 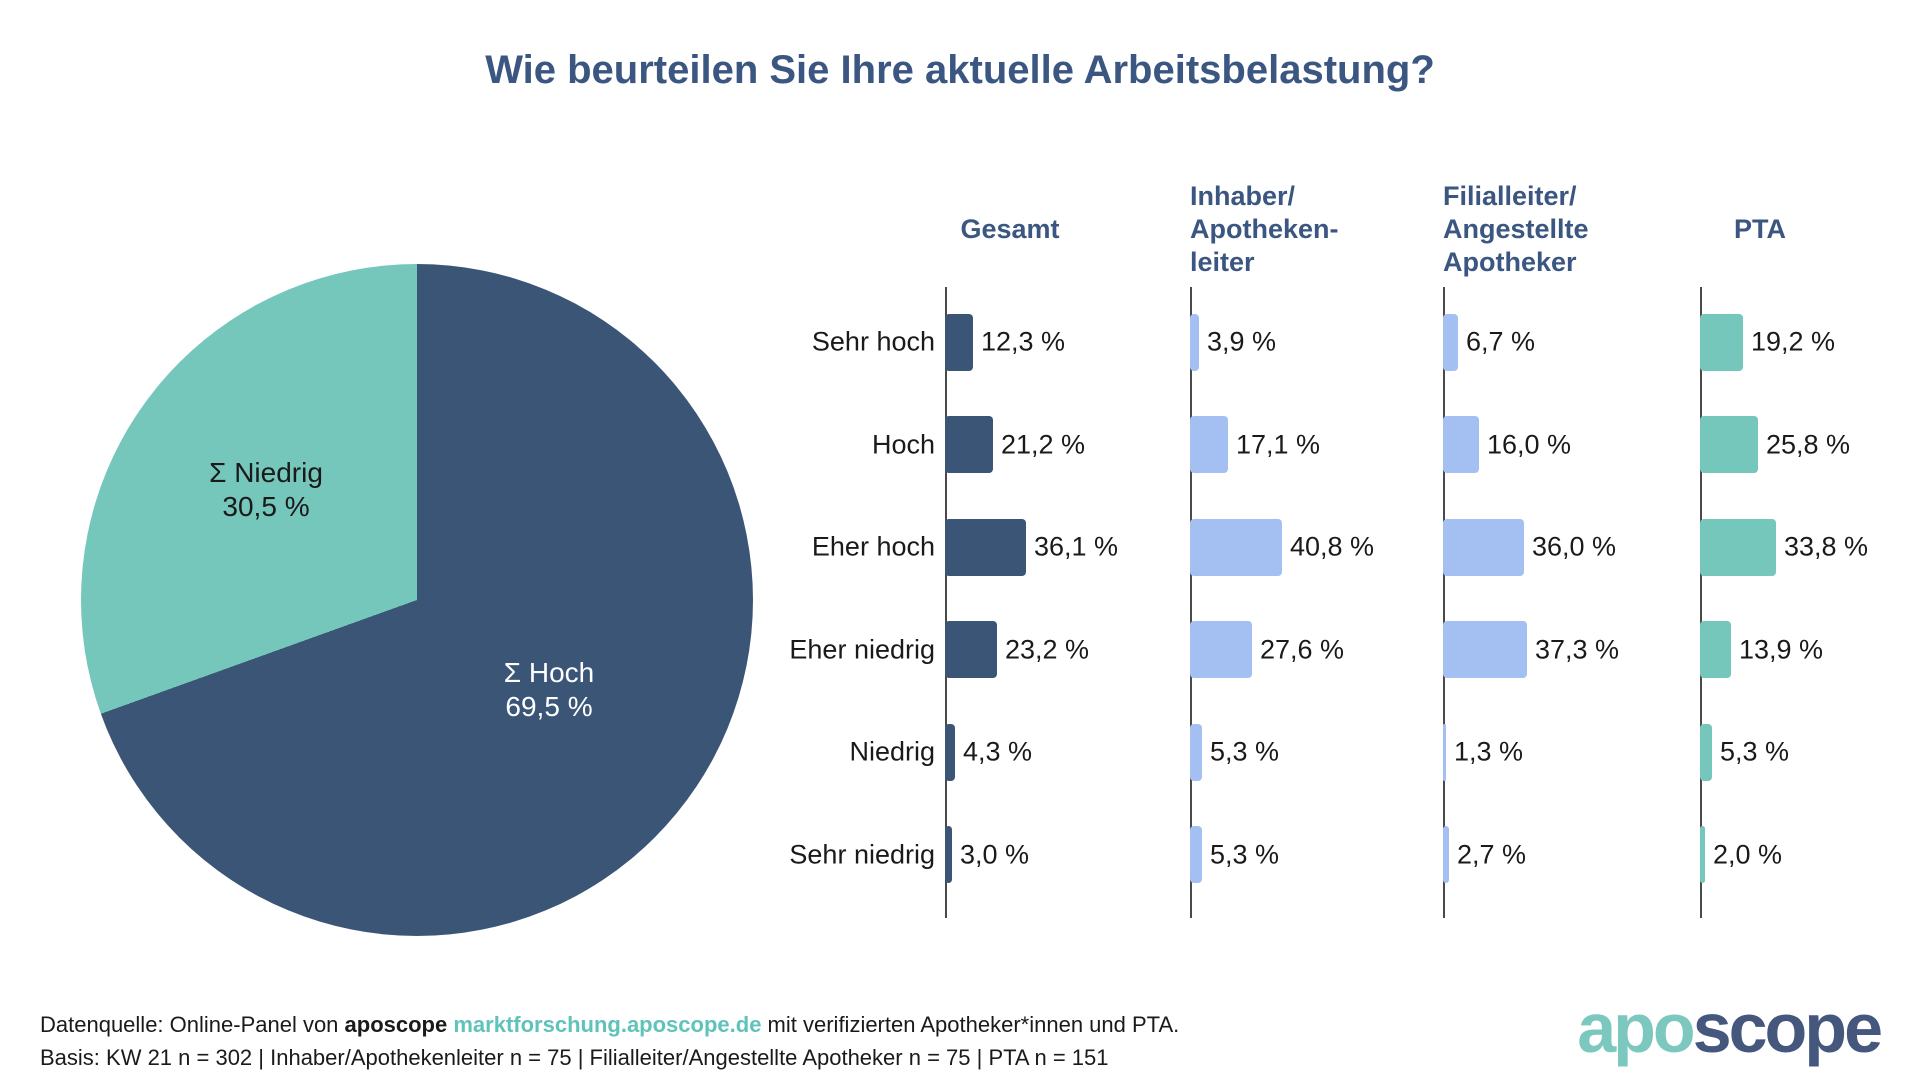 I want to click on column-header-3: Filialleiter/Angestellte Apotheker, so click(x=1558, y=229).